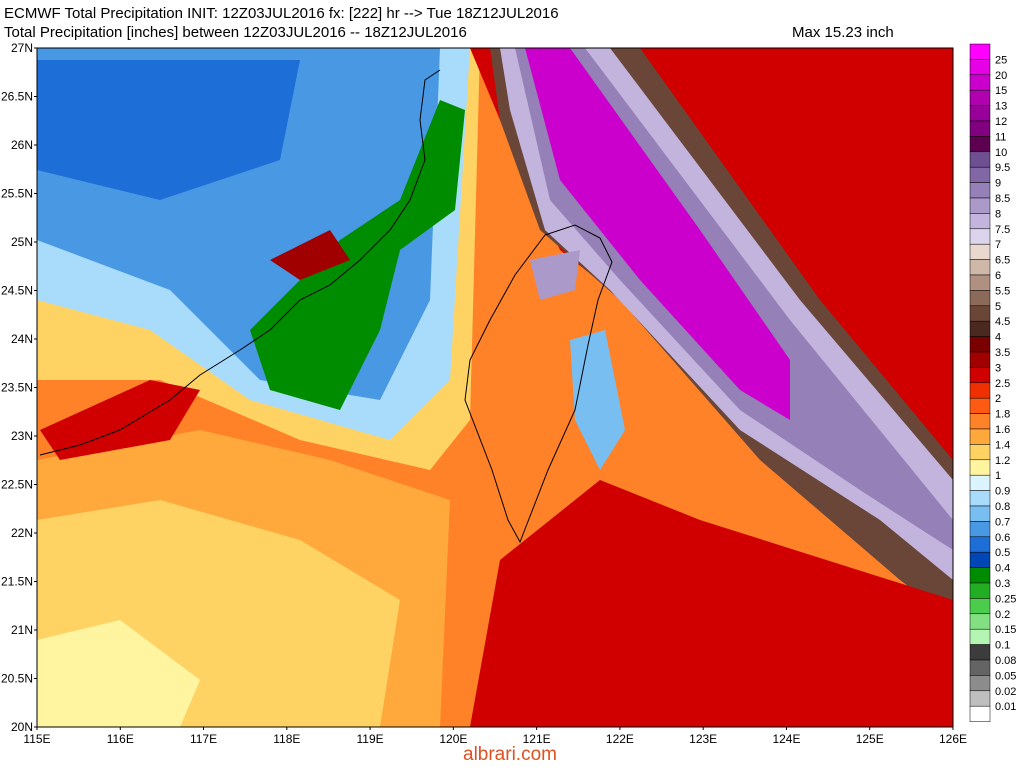 The height and width of the screenshot is (773, 1024). Describe the element at coordinates (17, 97) in the screenshot. I see `lat-label: 26.5N` at that location.